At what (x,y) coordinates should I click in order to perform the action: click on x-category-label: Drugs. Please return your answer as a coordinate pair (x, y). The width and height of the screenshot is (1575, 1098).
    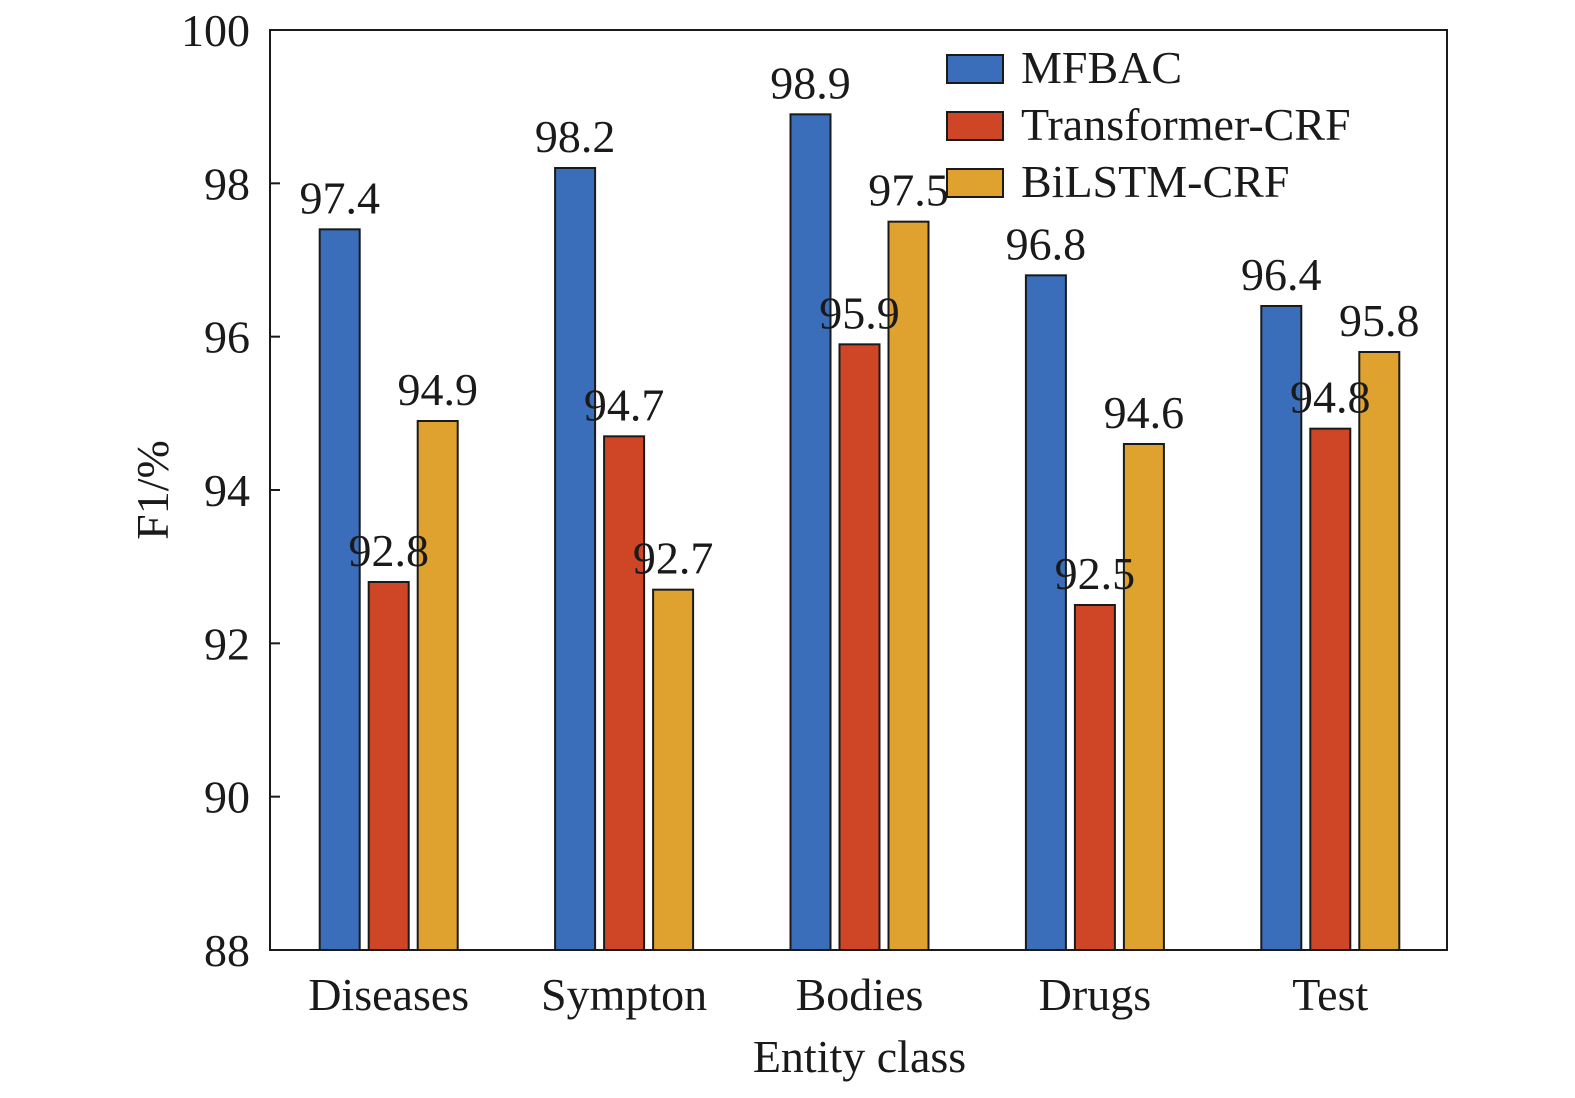
    Looking at the image, I should click on (1095, 994).